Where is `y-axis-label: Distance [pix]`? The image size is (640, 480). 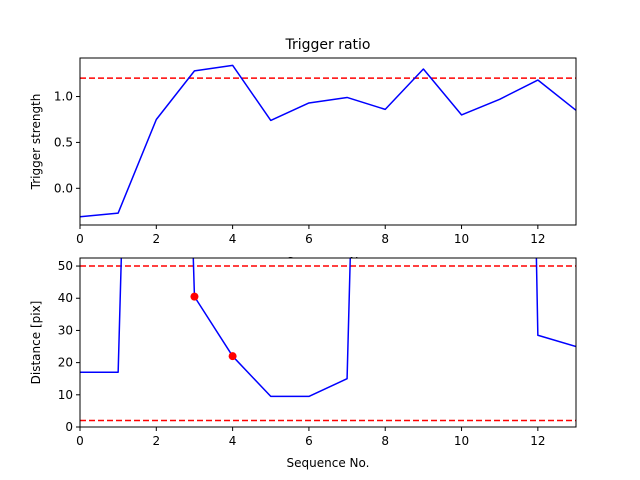
y-axis-label: Distance [pix] is located at coordinates (36, 343).